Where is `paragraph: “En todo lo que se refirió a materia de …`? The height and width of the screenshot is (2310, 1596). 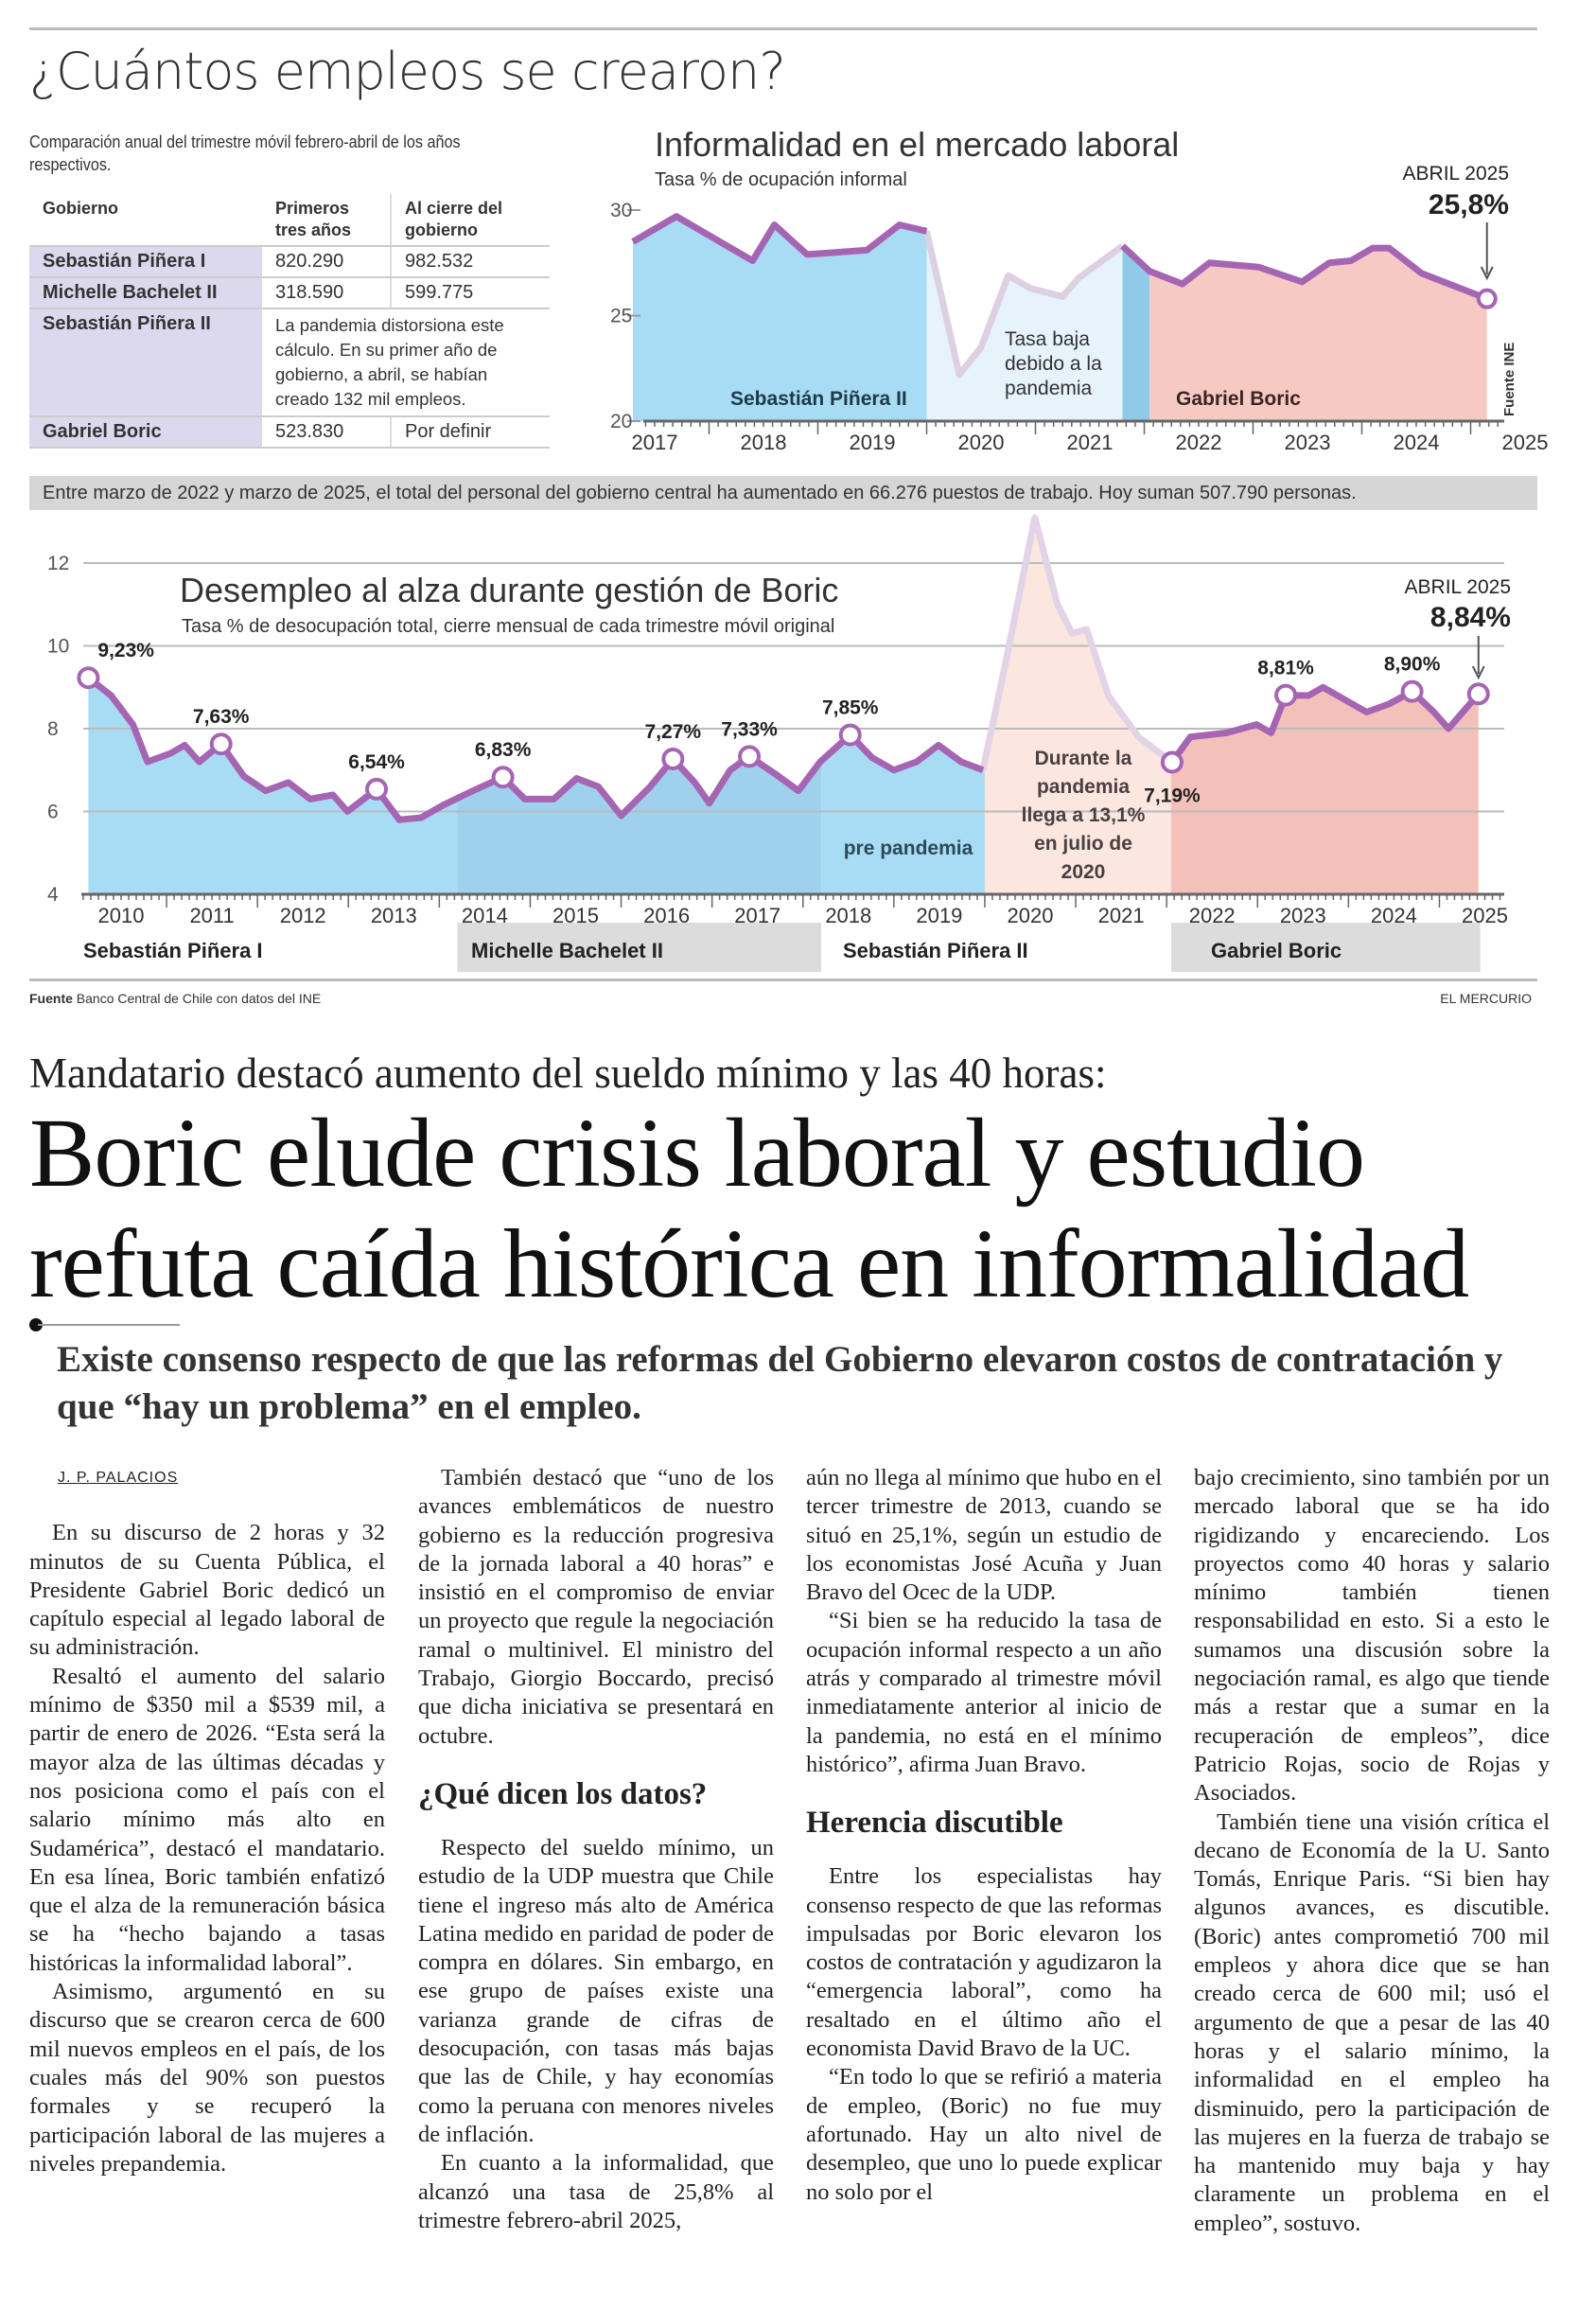 paragraph: “En todo lo que se refirió a materia de … is located at coordinates (984, 2134).